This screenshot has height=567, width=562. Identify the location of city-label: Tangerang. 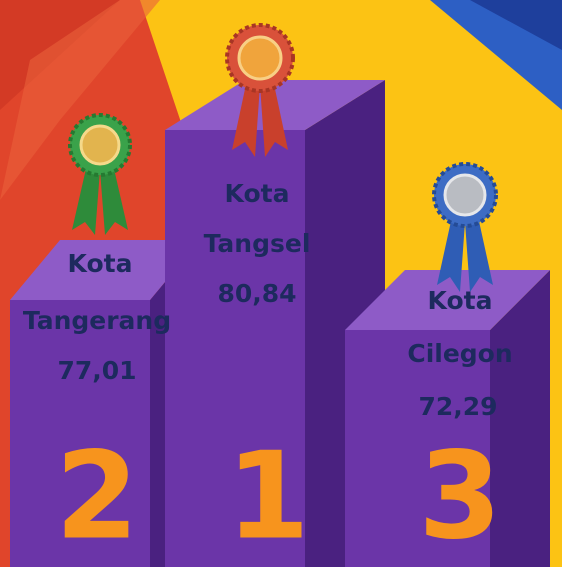
(97, 320).